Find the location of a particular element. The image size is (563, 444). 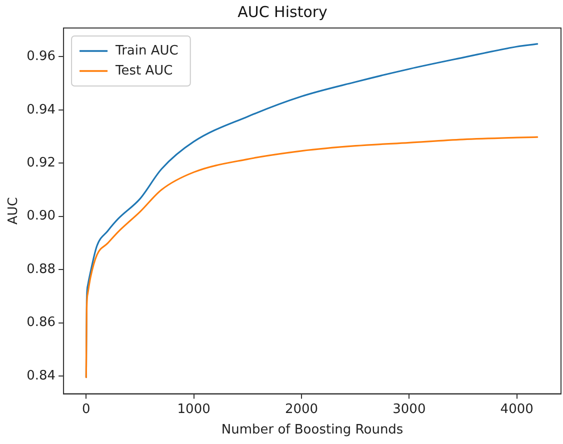

y-tick-label: 0.84 is located at coordinates (41, 376).